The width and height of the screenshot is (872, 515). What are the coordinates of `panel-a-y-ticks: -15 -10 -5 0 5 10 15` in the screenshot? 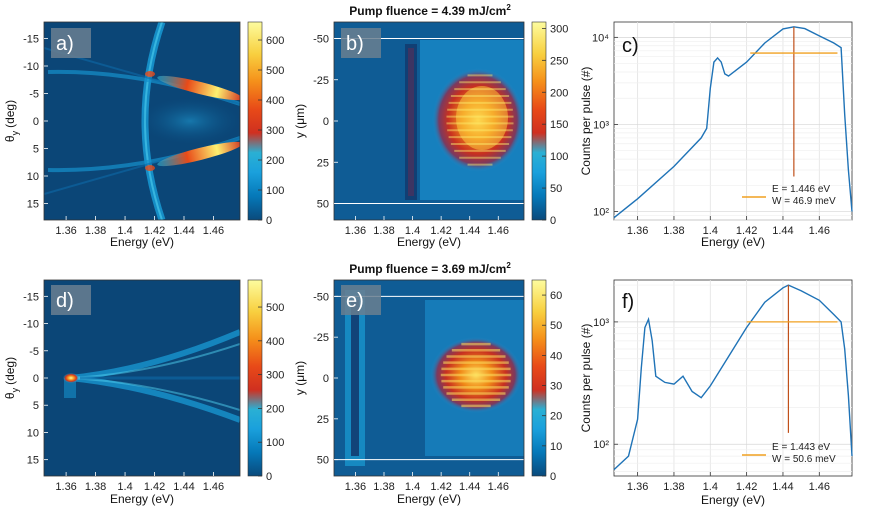 It's located at (35, 122).